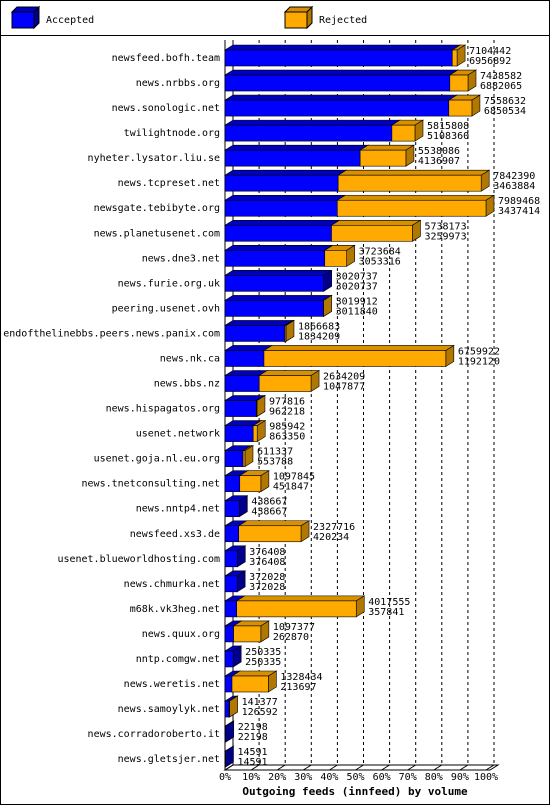  Describe the element at coordinates (386, 612) in the screenshot. I see `accepted-label: 357841` at that location.